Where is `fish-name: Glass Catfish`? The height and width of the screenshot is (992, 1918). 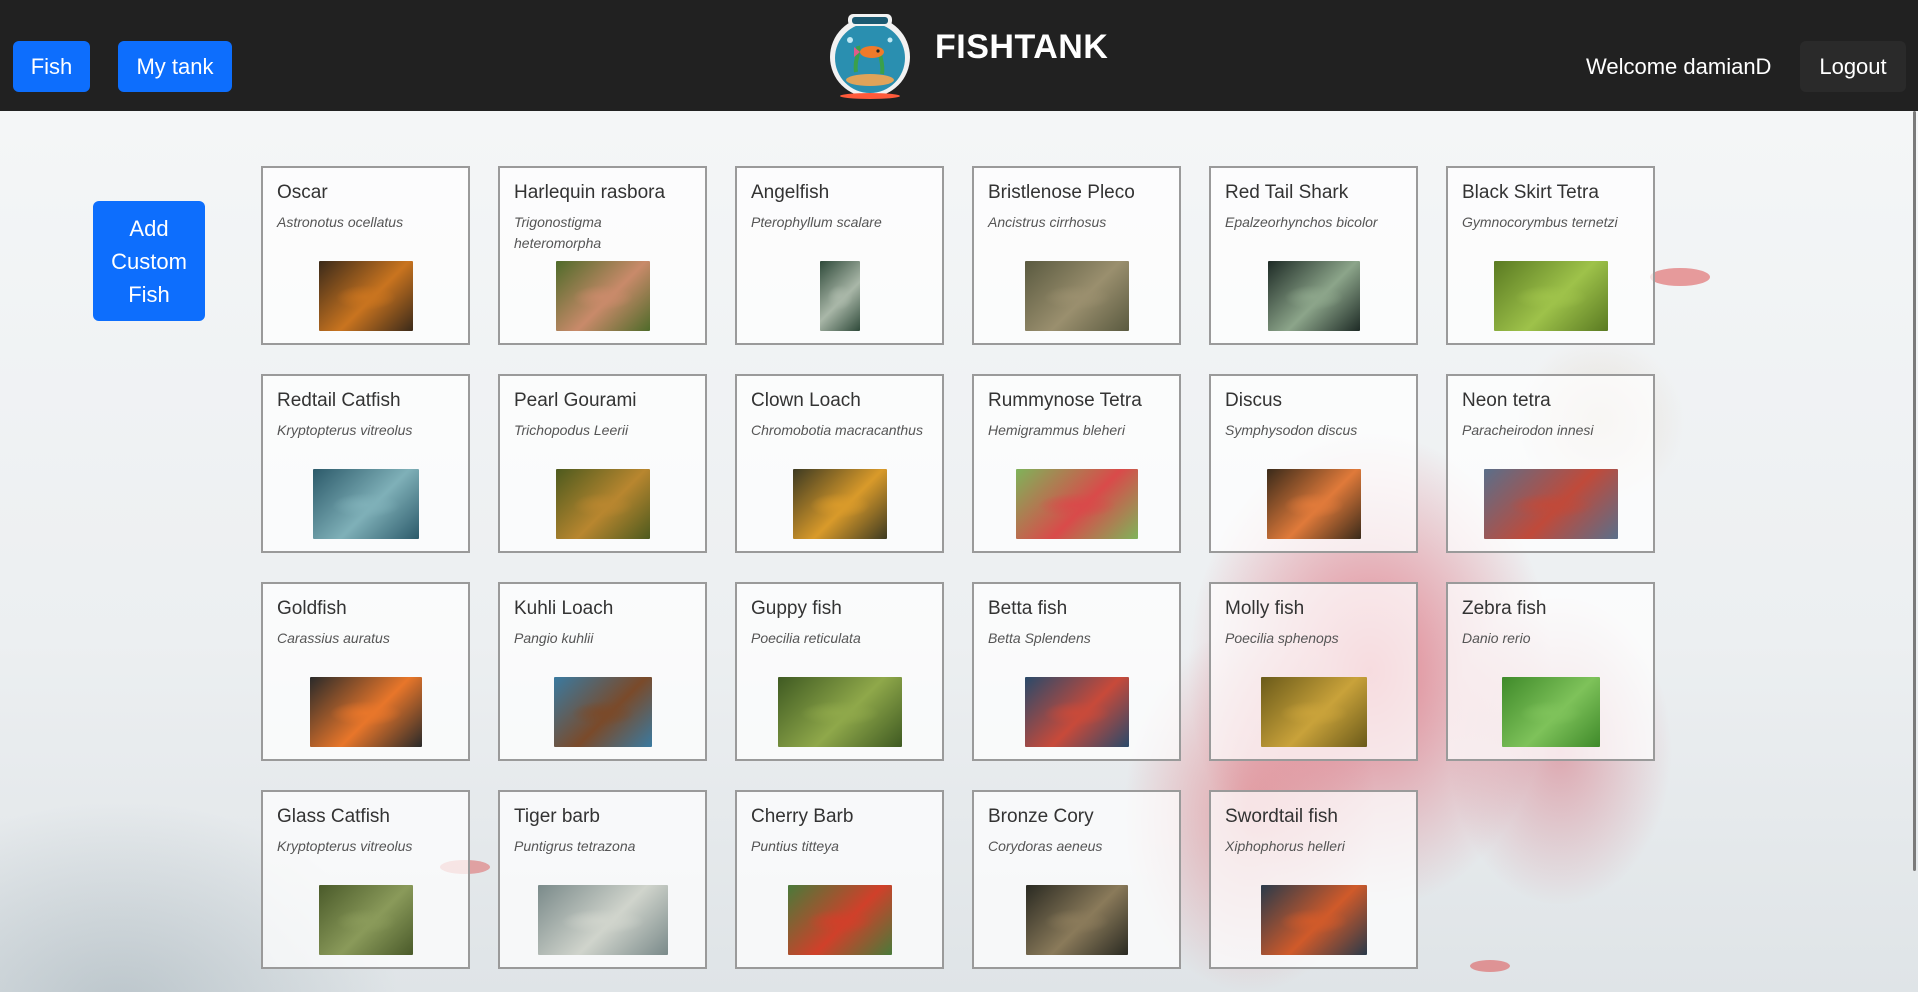 fish-name: Glass Catfish is located at coordinates (333, 816).